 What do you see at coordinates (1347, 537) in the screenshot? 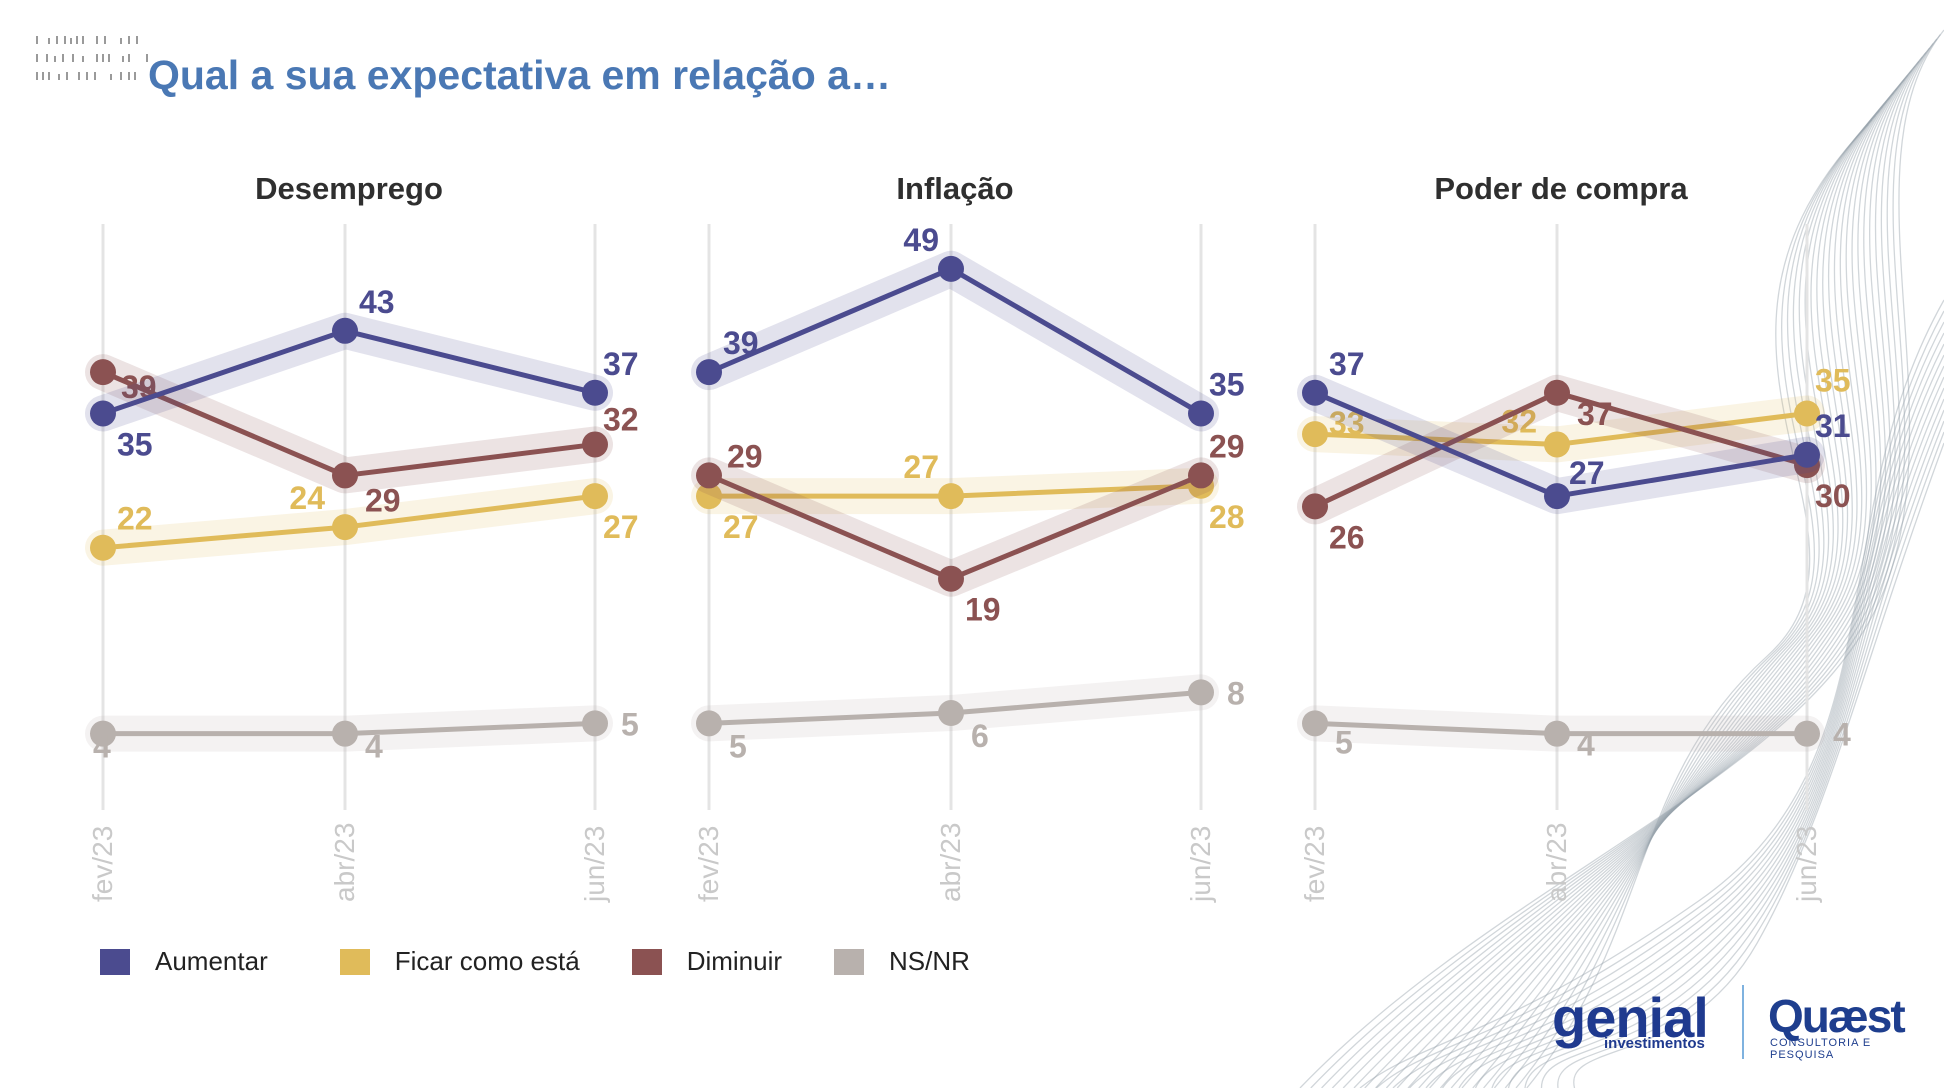
I see `data-label-diminuir: 26` at bounding box center [1347, 537].